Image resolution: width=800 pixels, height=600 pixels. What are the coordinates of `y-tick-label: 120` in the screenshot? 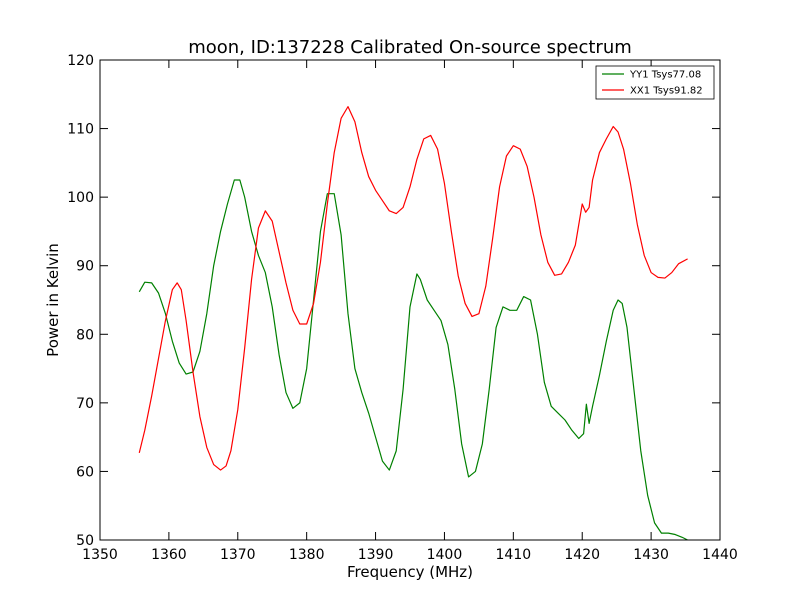 It's located at (80, 61).